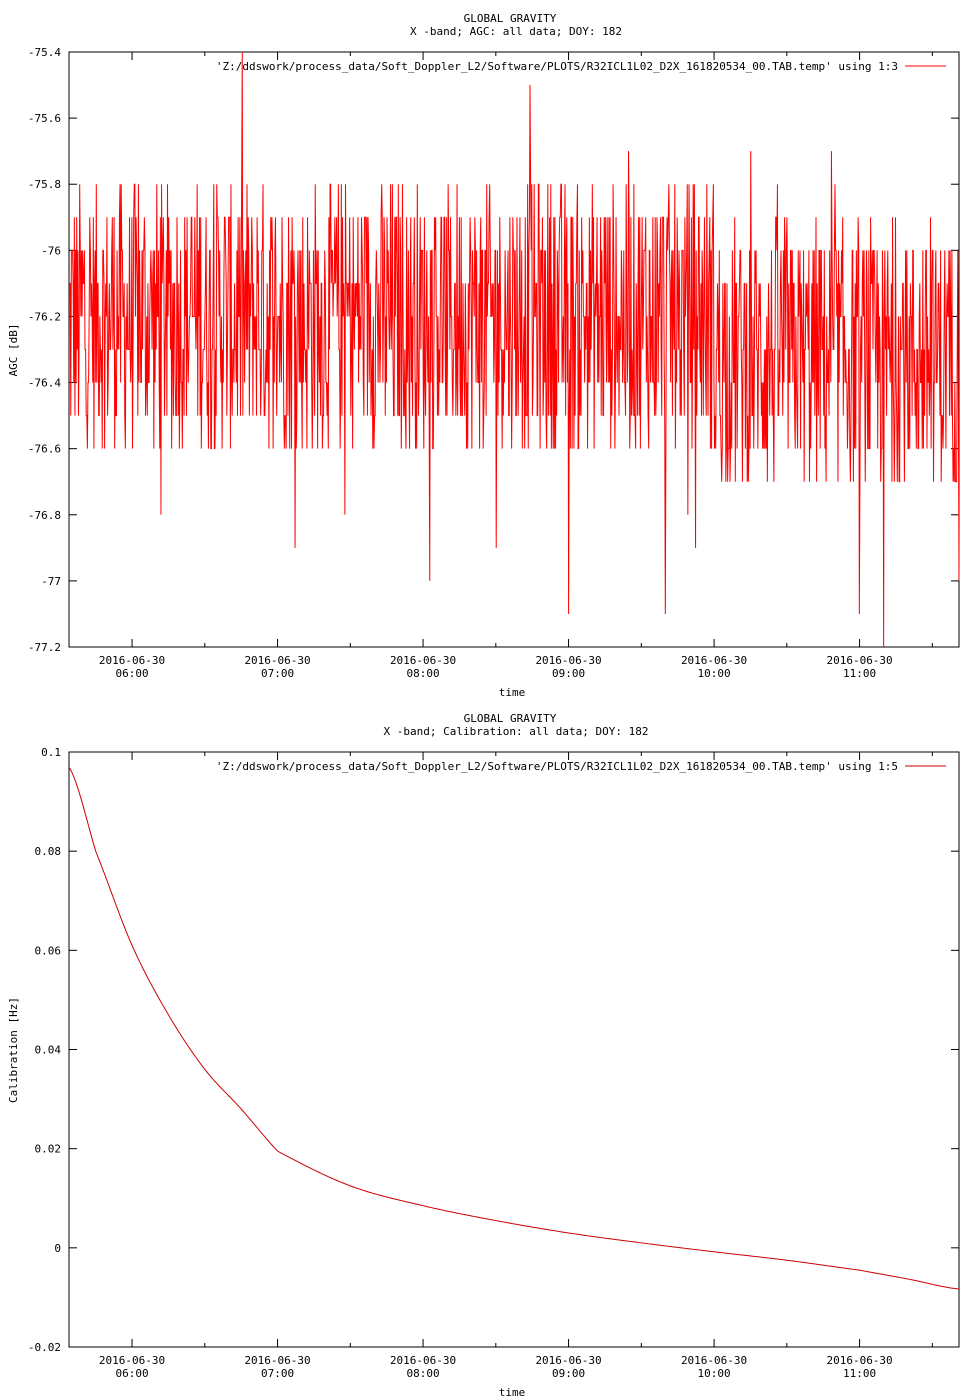  Describe the element at coordinates (512, 1392) in the screenshot. I see `chart-calibration-x-axis-label: time` at that location.